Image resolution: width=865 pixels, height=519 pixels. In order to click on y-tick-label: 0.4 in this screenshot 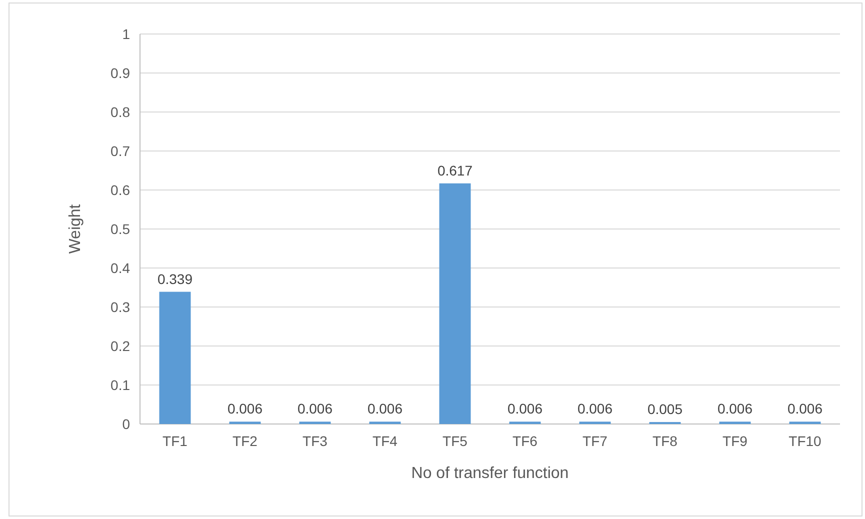, I will do `click(120, 268)`.